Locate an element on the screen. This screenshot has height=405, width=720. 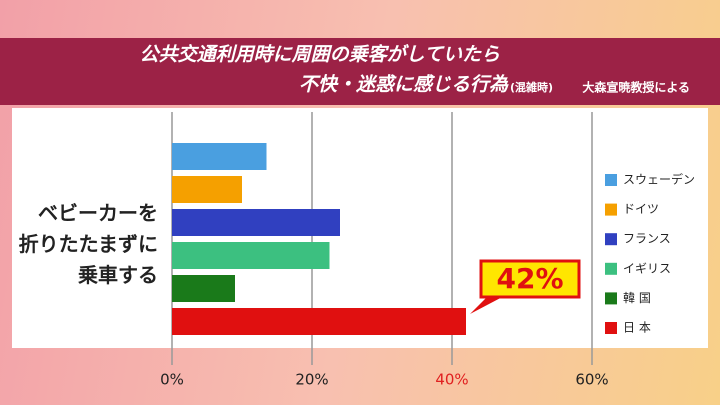
x-tick-label: 60% is located at coordinates (591, 380).